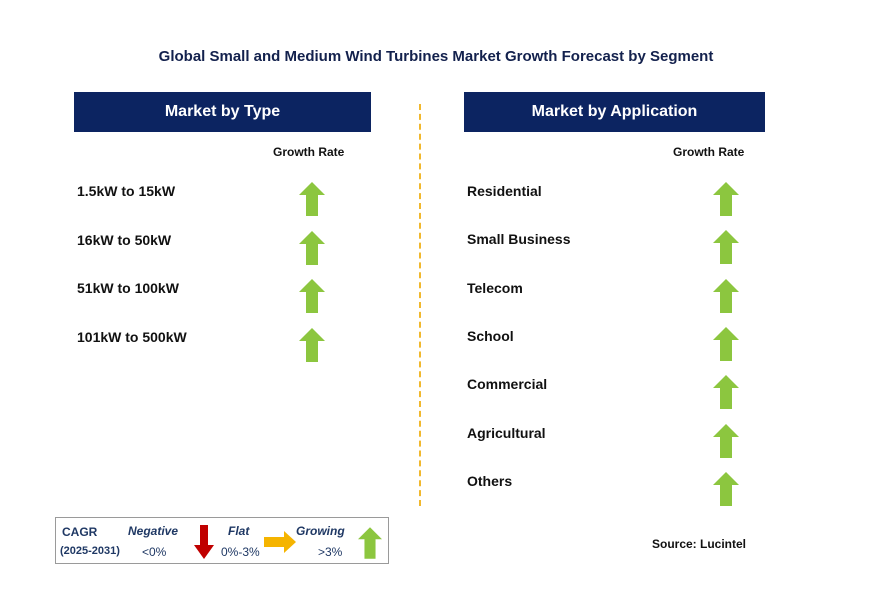 The image size is (872, 612). Describe the element at coordinates (126, 191) in the screenshot. I see `segment-label: 1.5kW to 15kW` at that location.